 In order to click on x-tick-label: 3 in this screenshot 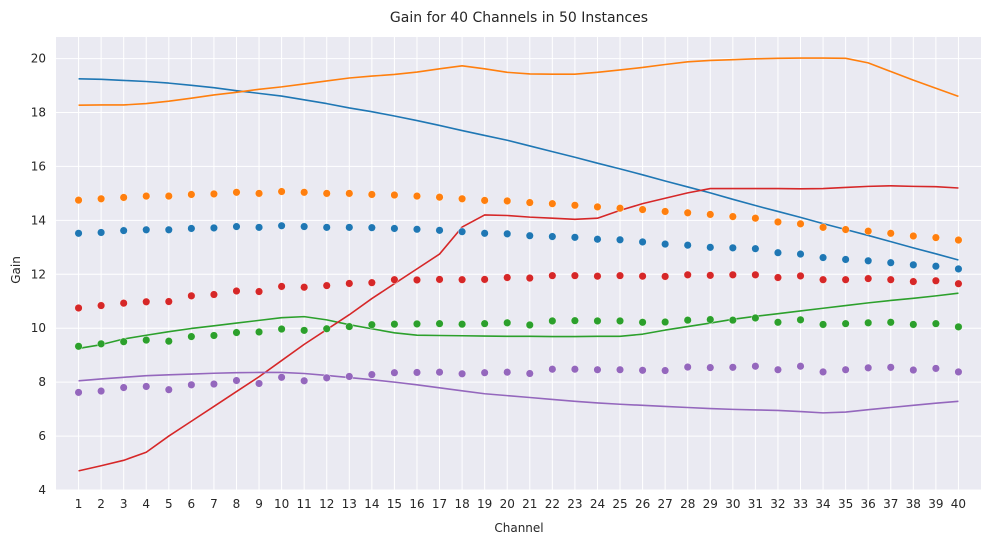, I will do `click(124, 504)`.